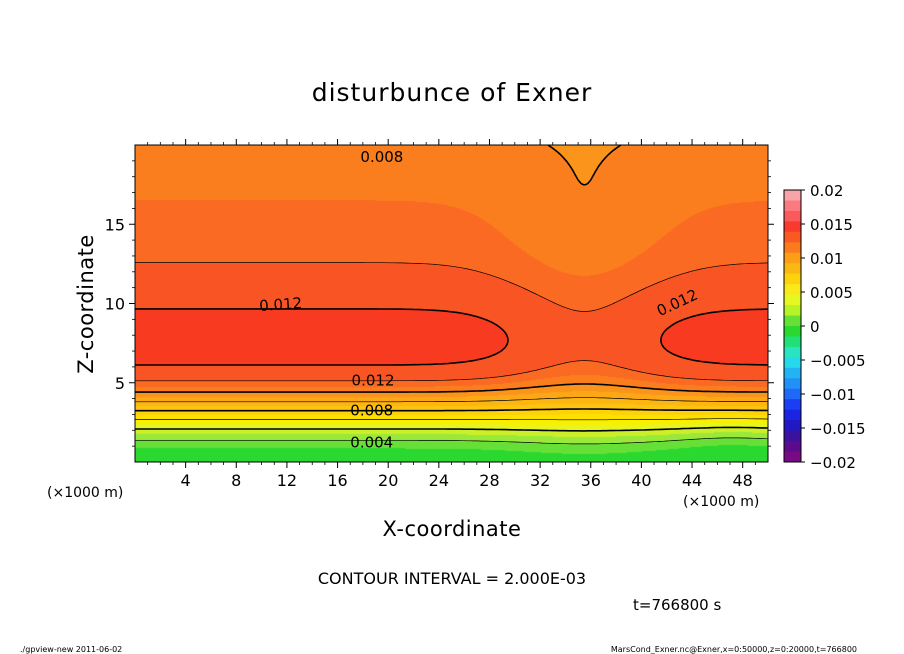 Image resolution: width=904 pixels, height=654 pixels. I want to click on x-tick-label: 8, so click(236, 480).